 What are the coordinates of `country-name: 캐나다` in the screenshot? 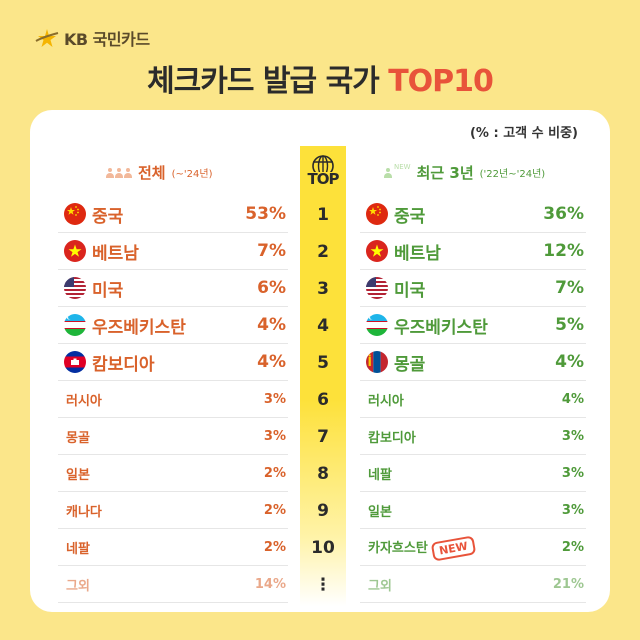 It's located at (161, 510).